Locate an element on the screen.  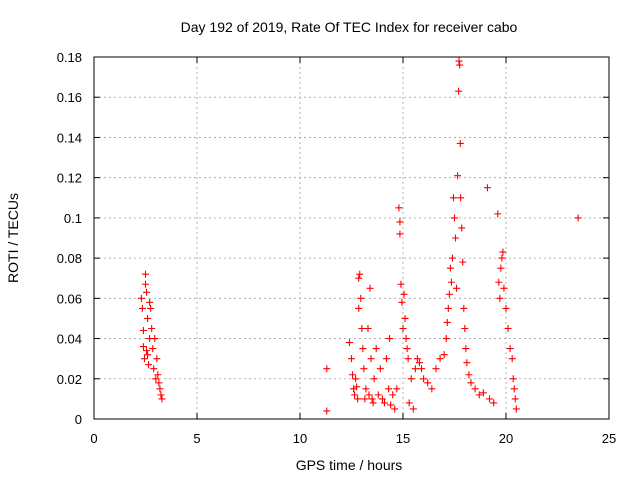
x-tick-label: 15 is located at coordinates (403, 438).